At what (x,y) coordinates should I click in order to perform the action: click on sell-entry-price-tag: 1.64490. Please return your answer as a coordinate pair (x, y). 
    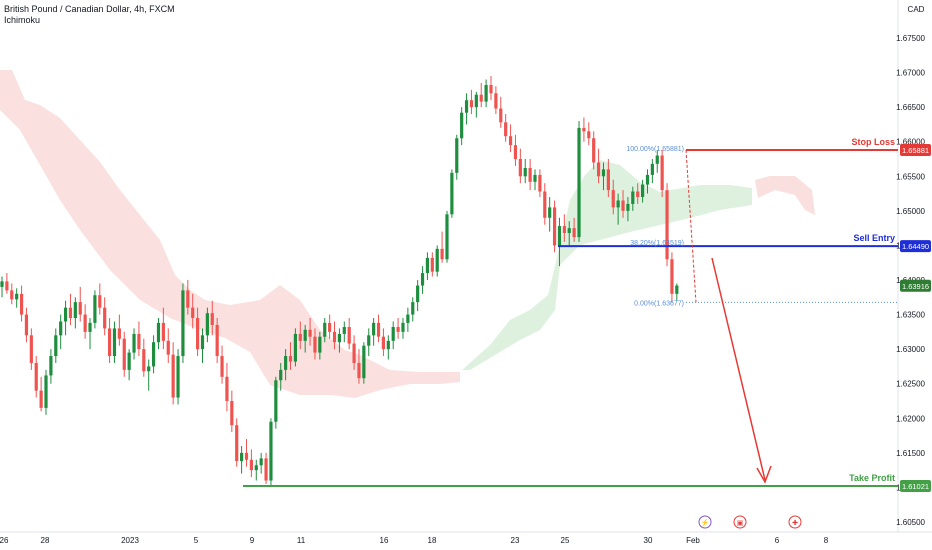
    Looking at the image, I should click on (915, 246).